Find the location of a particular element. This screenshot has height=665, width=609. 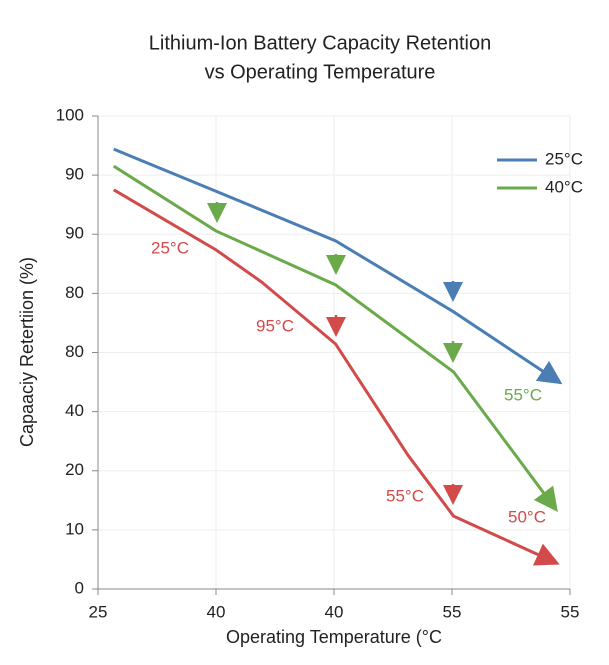

annotation: 95°C is located at coordinates (275, 325).